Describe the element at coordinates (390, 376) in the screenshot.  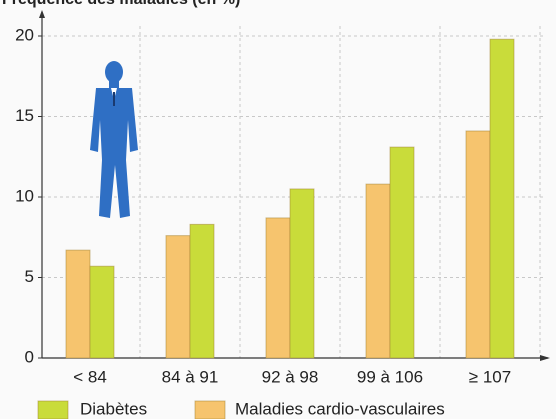
I see `x-tick-label: 99 à 106` at that location.